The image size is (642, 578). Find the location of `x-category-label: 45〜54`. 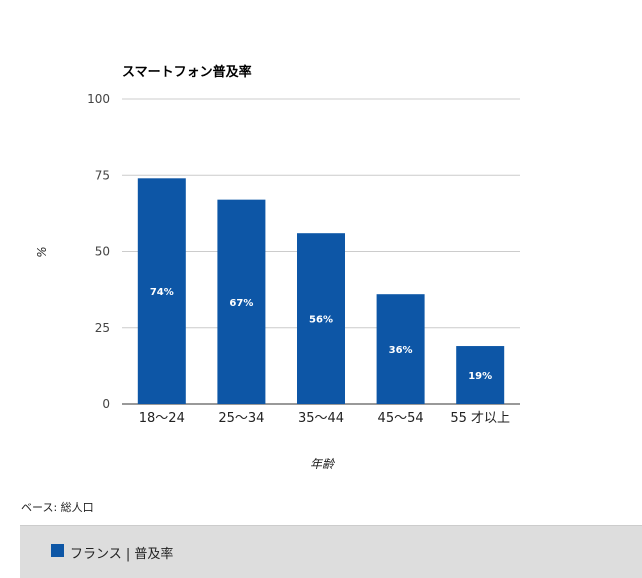

x-category-label: 45〜54 is located at coordinates (401, 418).